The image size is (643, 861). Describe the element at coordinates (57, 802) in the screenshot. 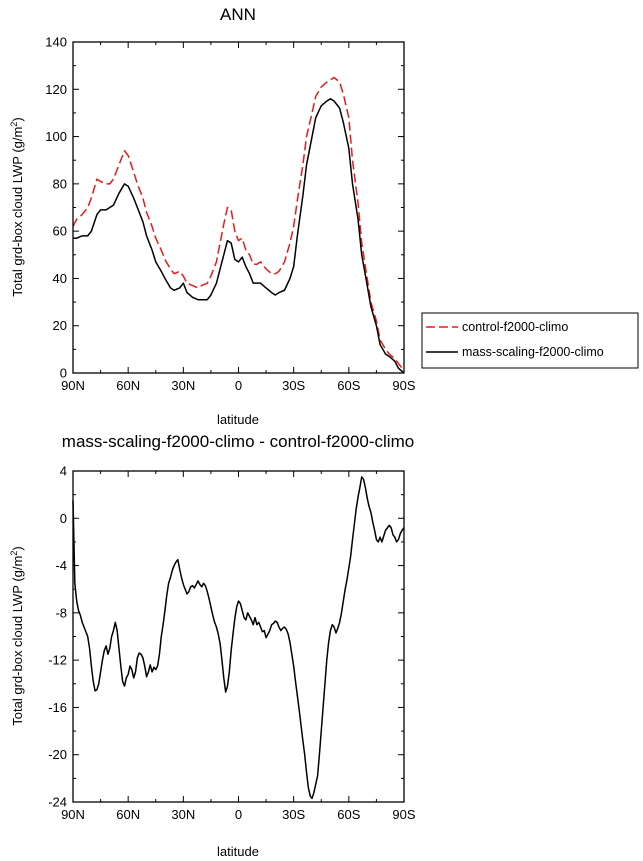

I see `y-tick-label: -24` at that location.